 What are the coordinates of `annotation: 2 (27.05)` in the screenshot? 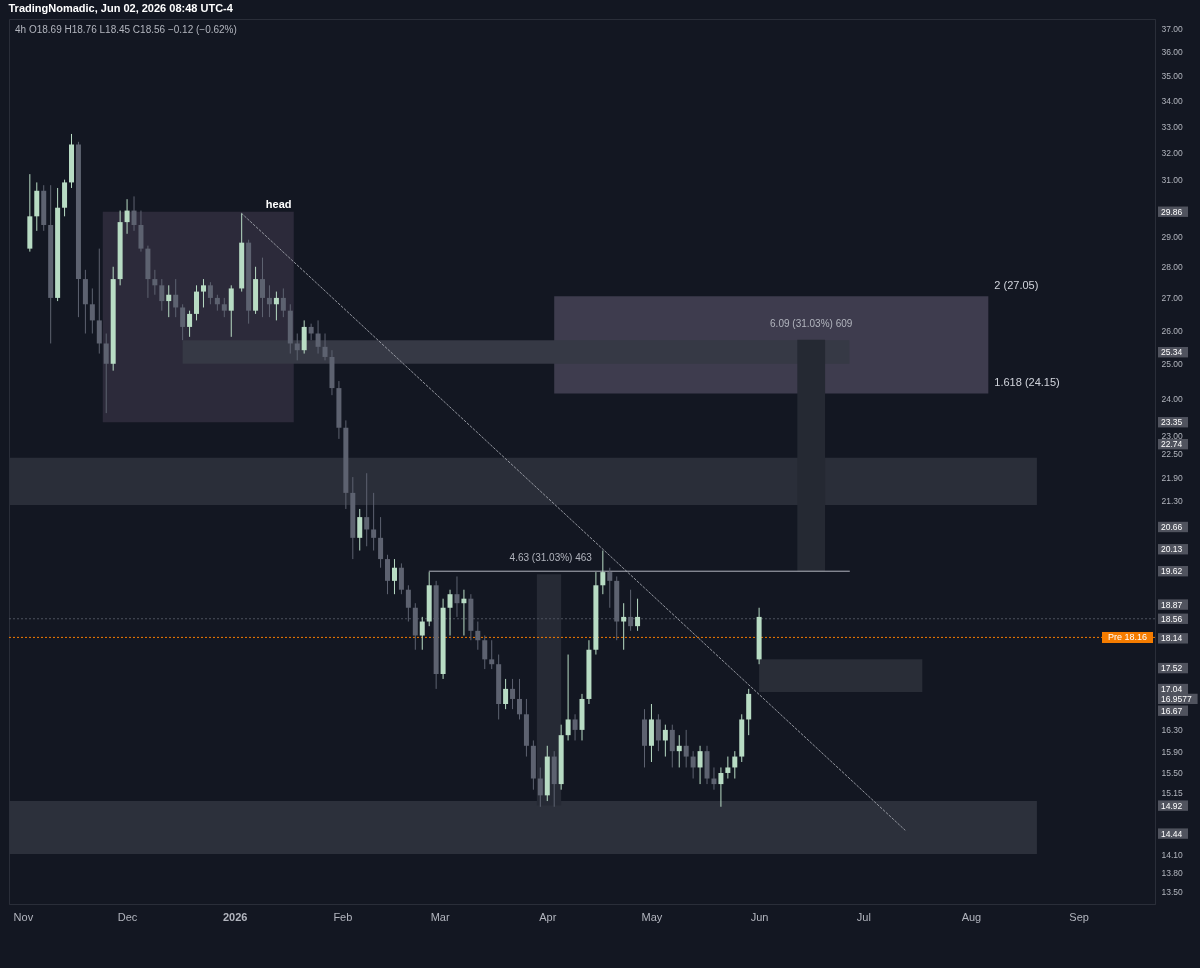 It's located at (1016, 285).